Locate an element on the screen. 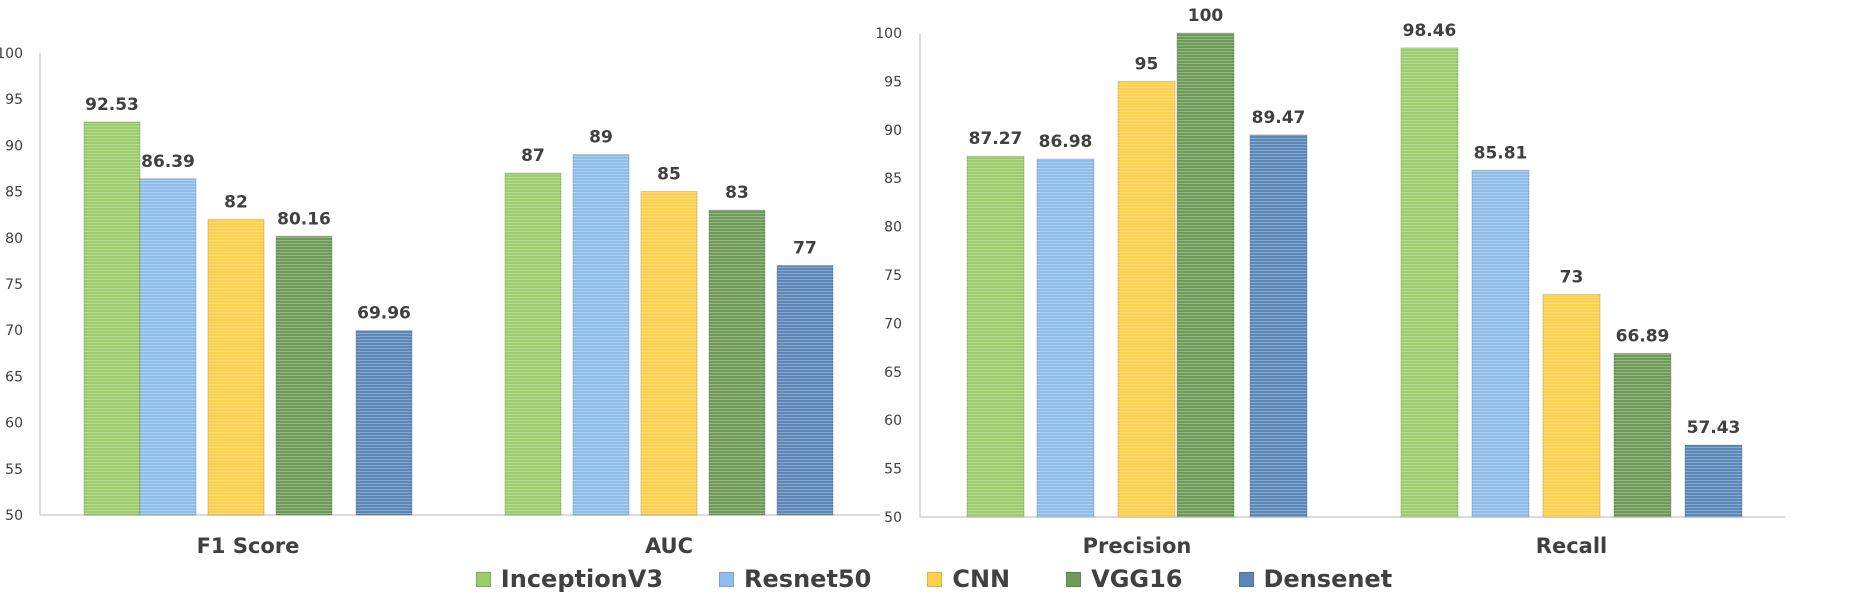 This screenshot has width=1868, height=610. legend-swatch-vgg16 is located at coordinates (1074, 579).